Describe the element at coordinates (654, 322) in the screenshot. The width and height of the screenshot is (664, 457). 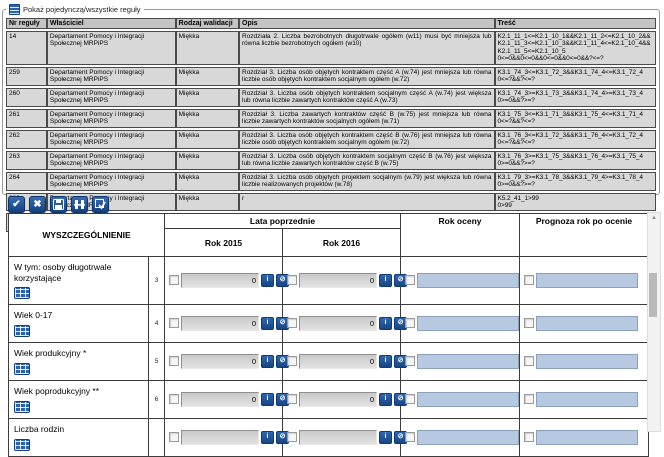
I see `vertical-scrollbar: ▲` at that location.